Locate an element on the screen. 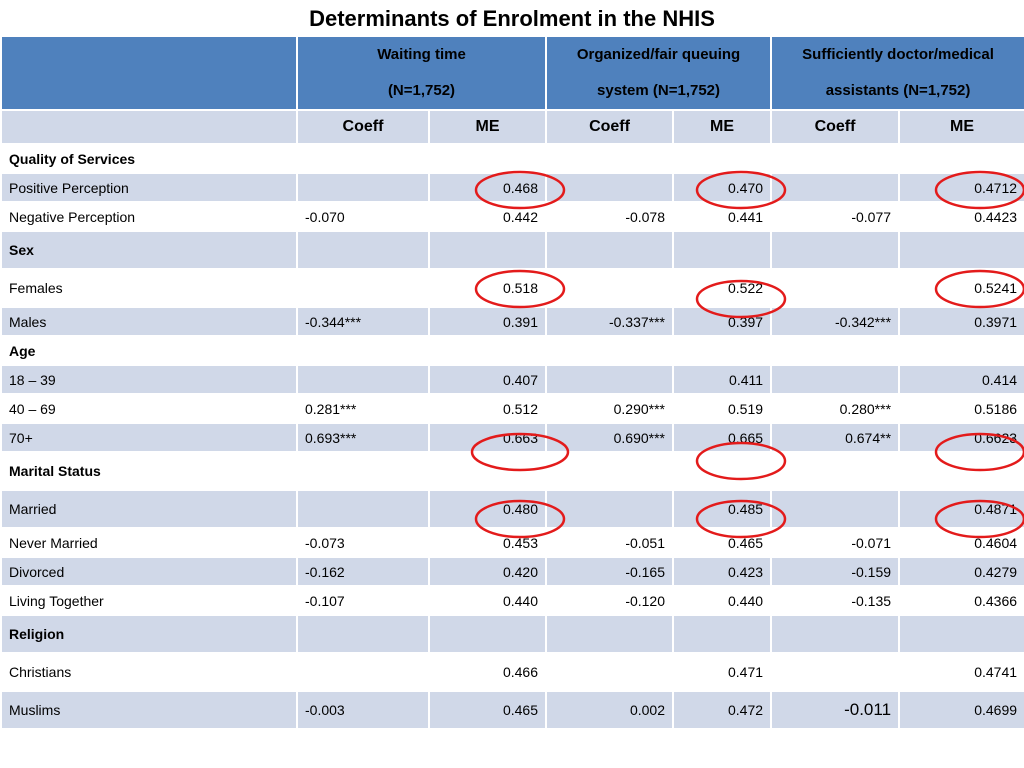  coeff-cell: -0.159 is located at coordinates (835, 571).